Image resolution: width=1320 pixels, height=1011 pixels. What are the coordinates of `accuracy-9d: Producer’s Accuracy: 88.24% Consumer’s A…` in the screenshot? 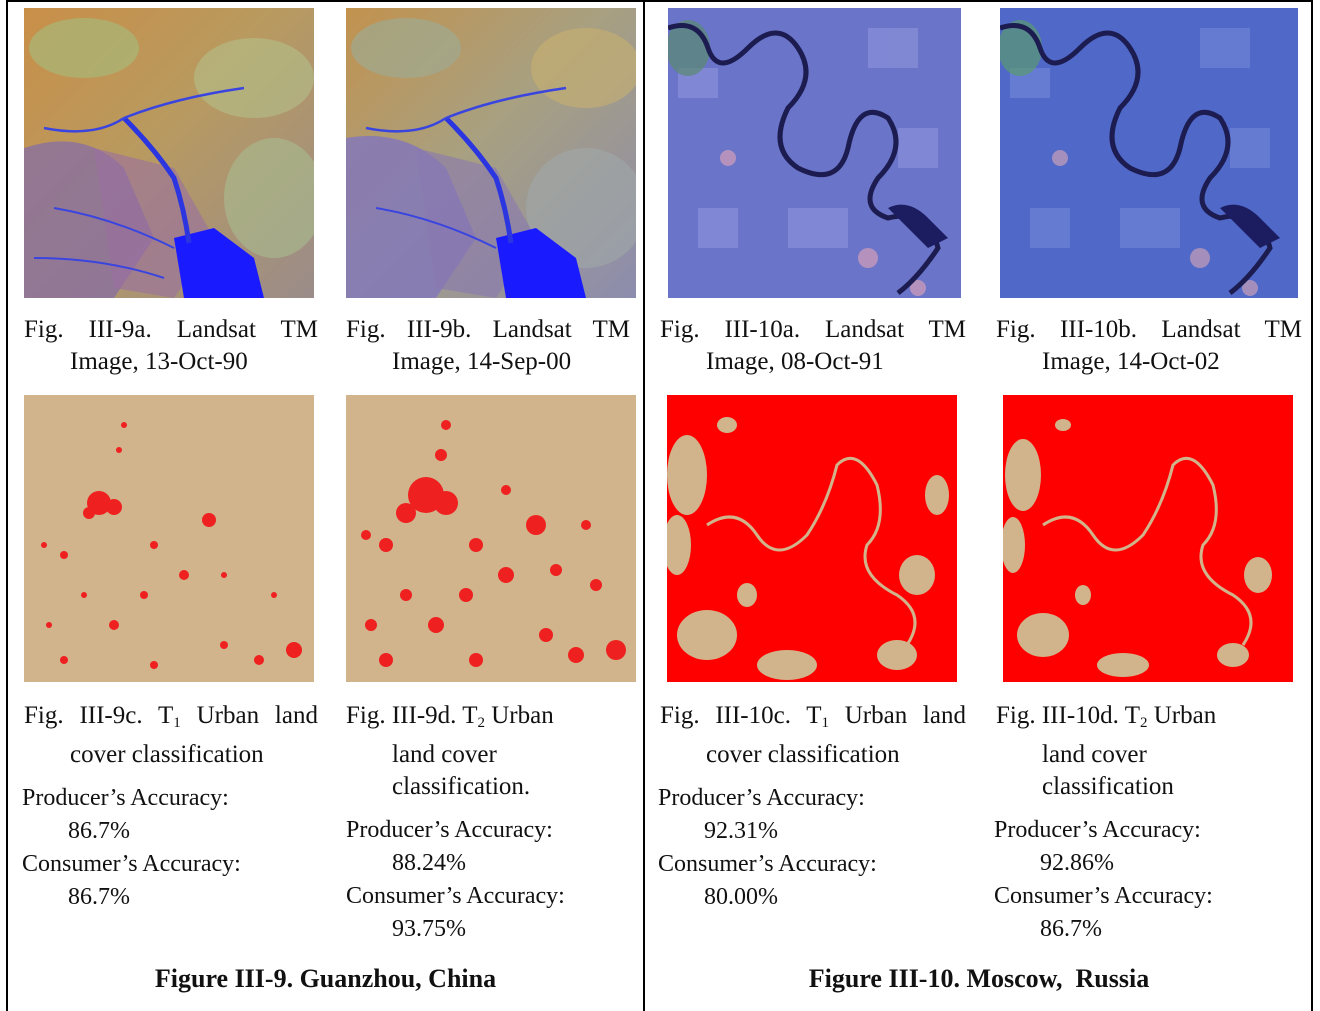 It's located at (455, 879).